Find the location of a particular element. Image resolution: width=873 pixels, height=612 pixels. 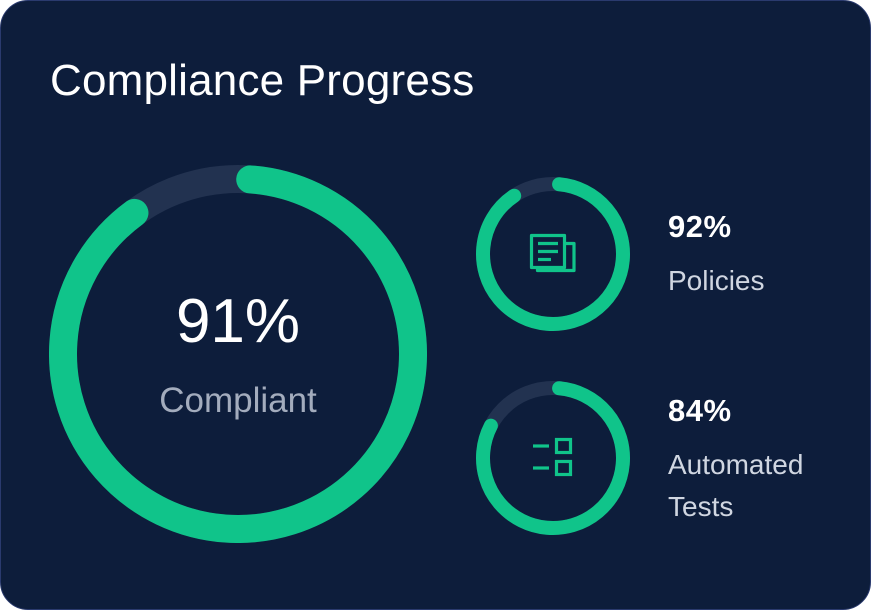

automated-tests-label: Automated Tests is located at coordinates (736, 485).